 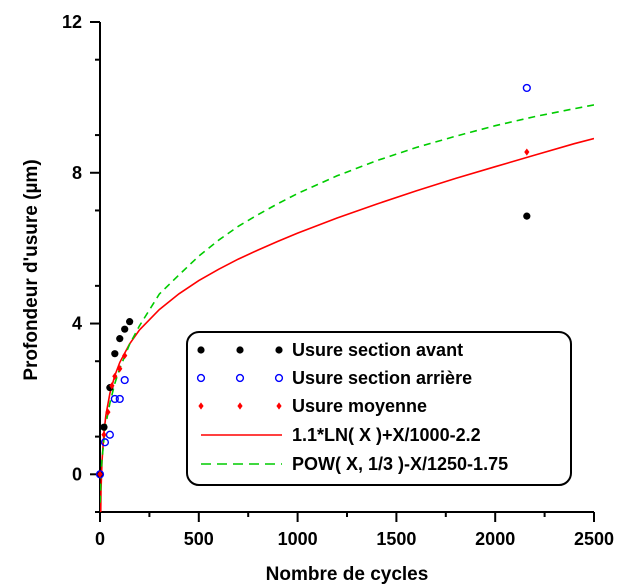 What do you see at coordinates (72, 22) in the screenshot?
I see `y-tick-label: 12` at bounding box center [72, 22].